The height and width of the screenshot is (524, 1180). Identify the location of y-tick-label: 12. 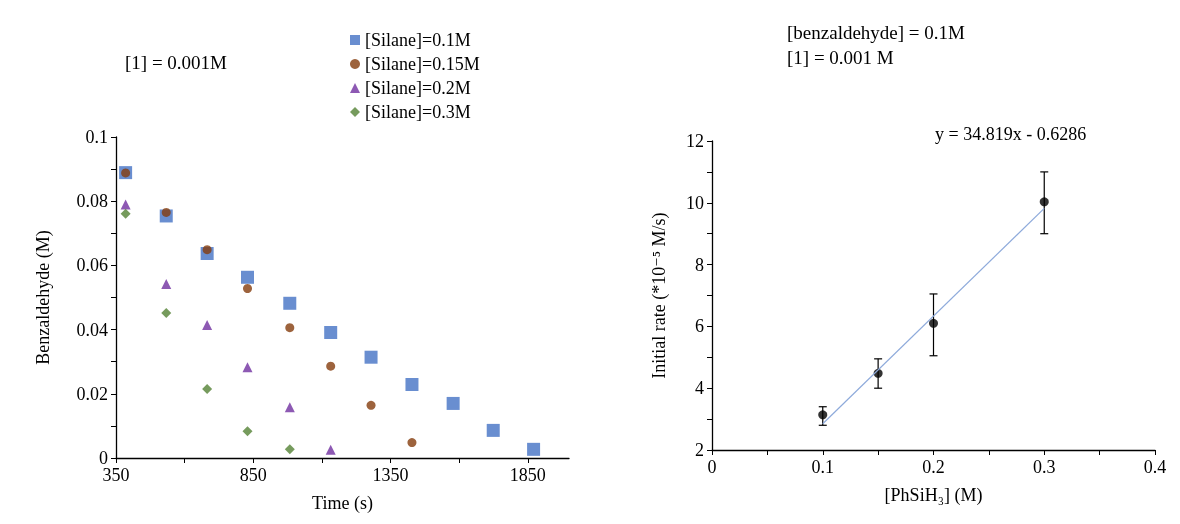
(695, 141).